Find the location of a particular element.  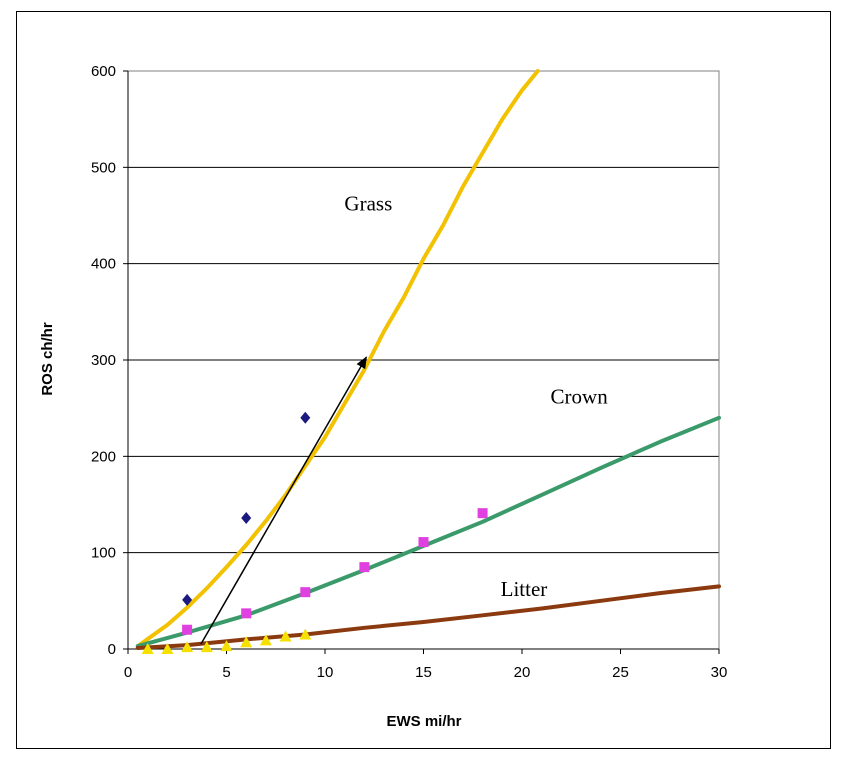

y-tick-label-500: 500 is located at coordinates (103, 167).